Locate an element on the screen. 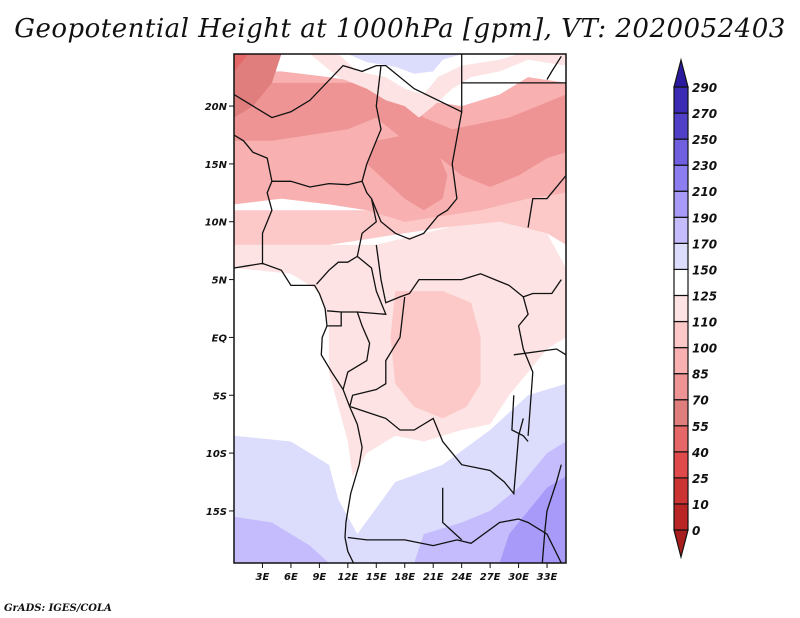 This screenshot has height=618, width=800. lon-tick-label: 6E is located at coordinates (291, 577).